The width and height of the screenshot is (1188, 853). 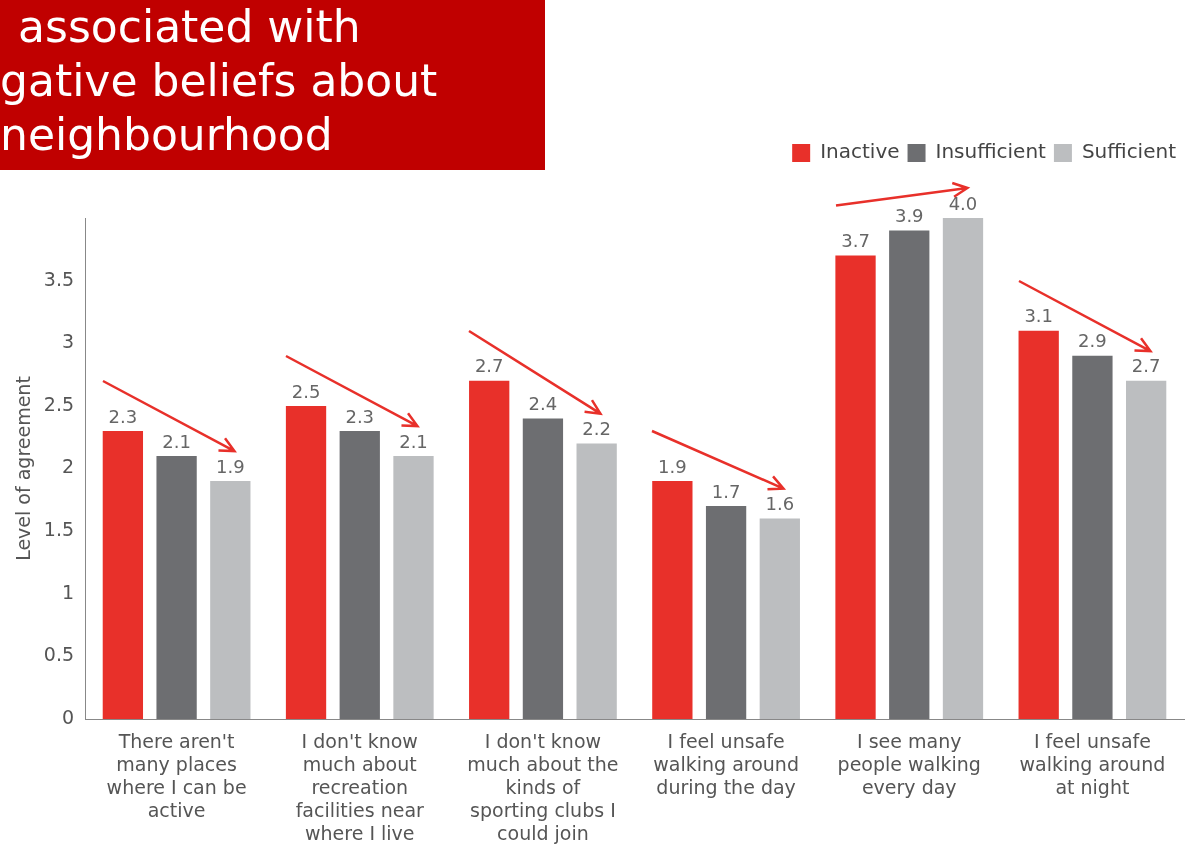 What do you see at coordinates (543, 787) in the screenshot?
I see `x-tick-label: I don't know much about the kinds of sporting clubs I could join` at bounding box center [543, 787].